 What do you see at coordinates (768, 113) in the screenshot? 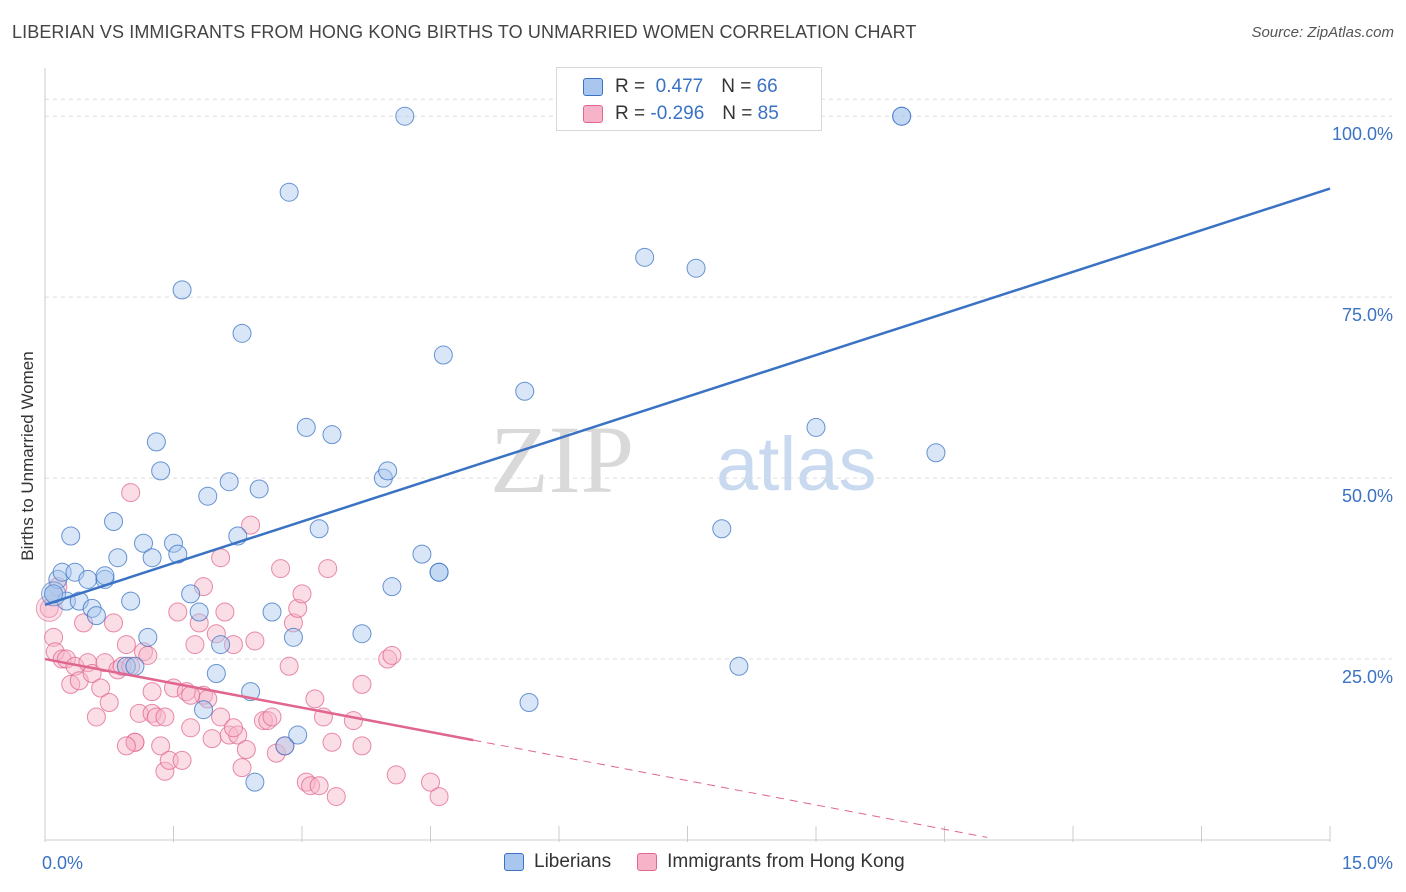
I see `legend-n-value: 85` at bounding box center [768, 113].